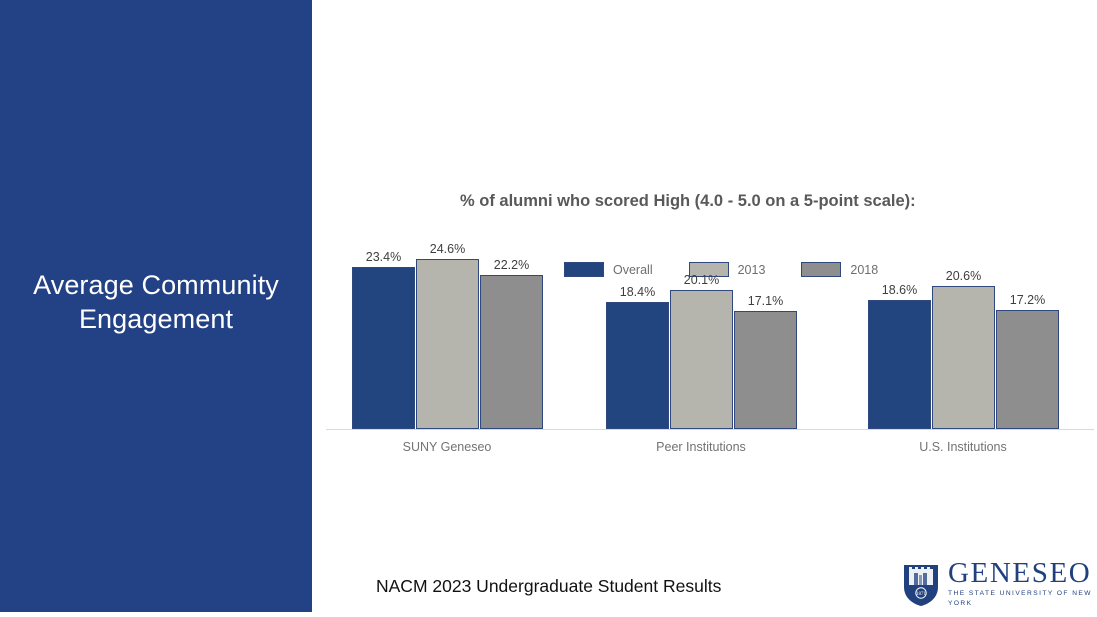 The height and width of the screenshot is (617, 1097). I want to click on legend-label: 2013, so click(751, 269).